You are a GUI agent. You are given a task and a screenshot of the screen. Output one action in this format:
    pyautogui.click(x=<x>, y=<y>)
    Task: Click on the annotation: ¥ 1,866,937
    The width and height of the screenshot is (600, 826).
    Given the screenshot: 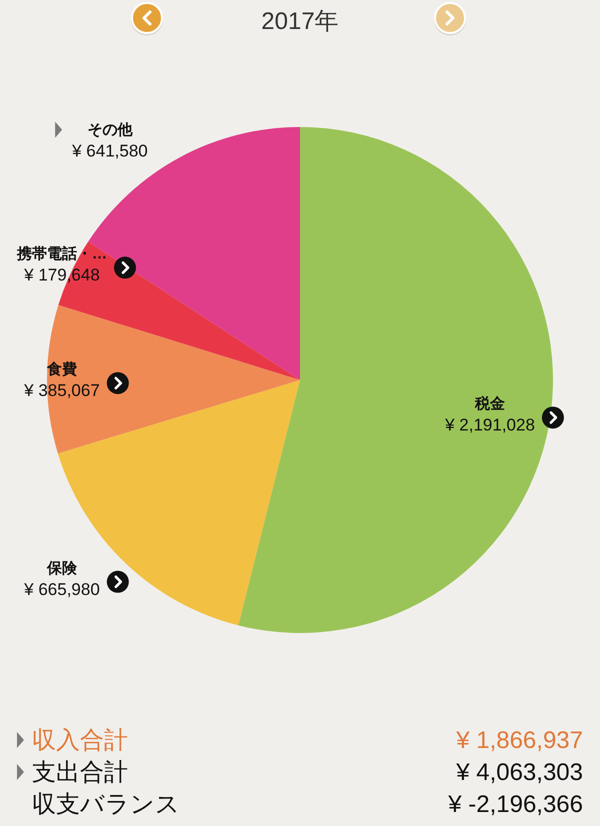 What is the action you would take?
    pyautogui.click(x=519, y=740)
    